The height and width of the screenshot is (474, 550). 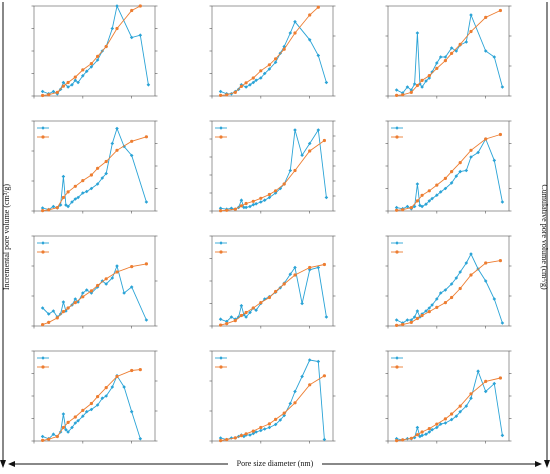 I want to click on incremental-series-line, so click(x=449, y=53).